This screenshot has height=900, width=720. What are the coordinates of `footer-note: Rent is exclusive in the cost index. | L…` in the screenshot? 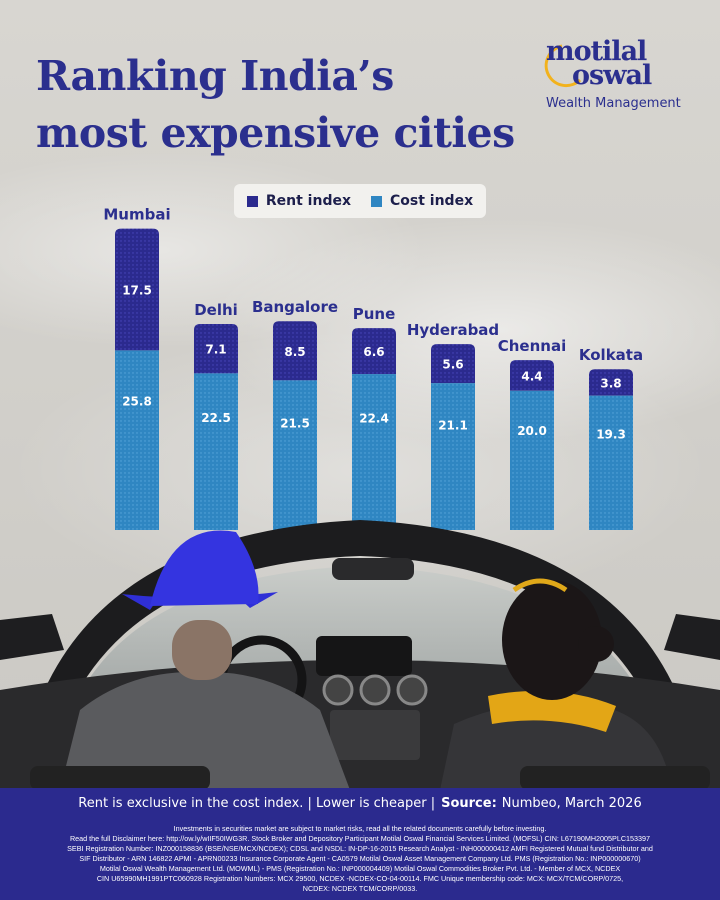 It's located at (257, 803).